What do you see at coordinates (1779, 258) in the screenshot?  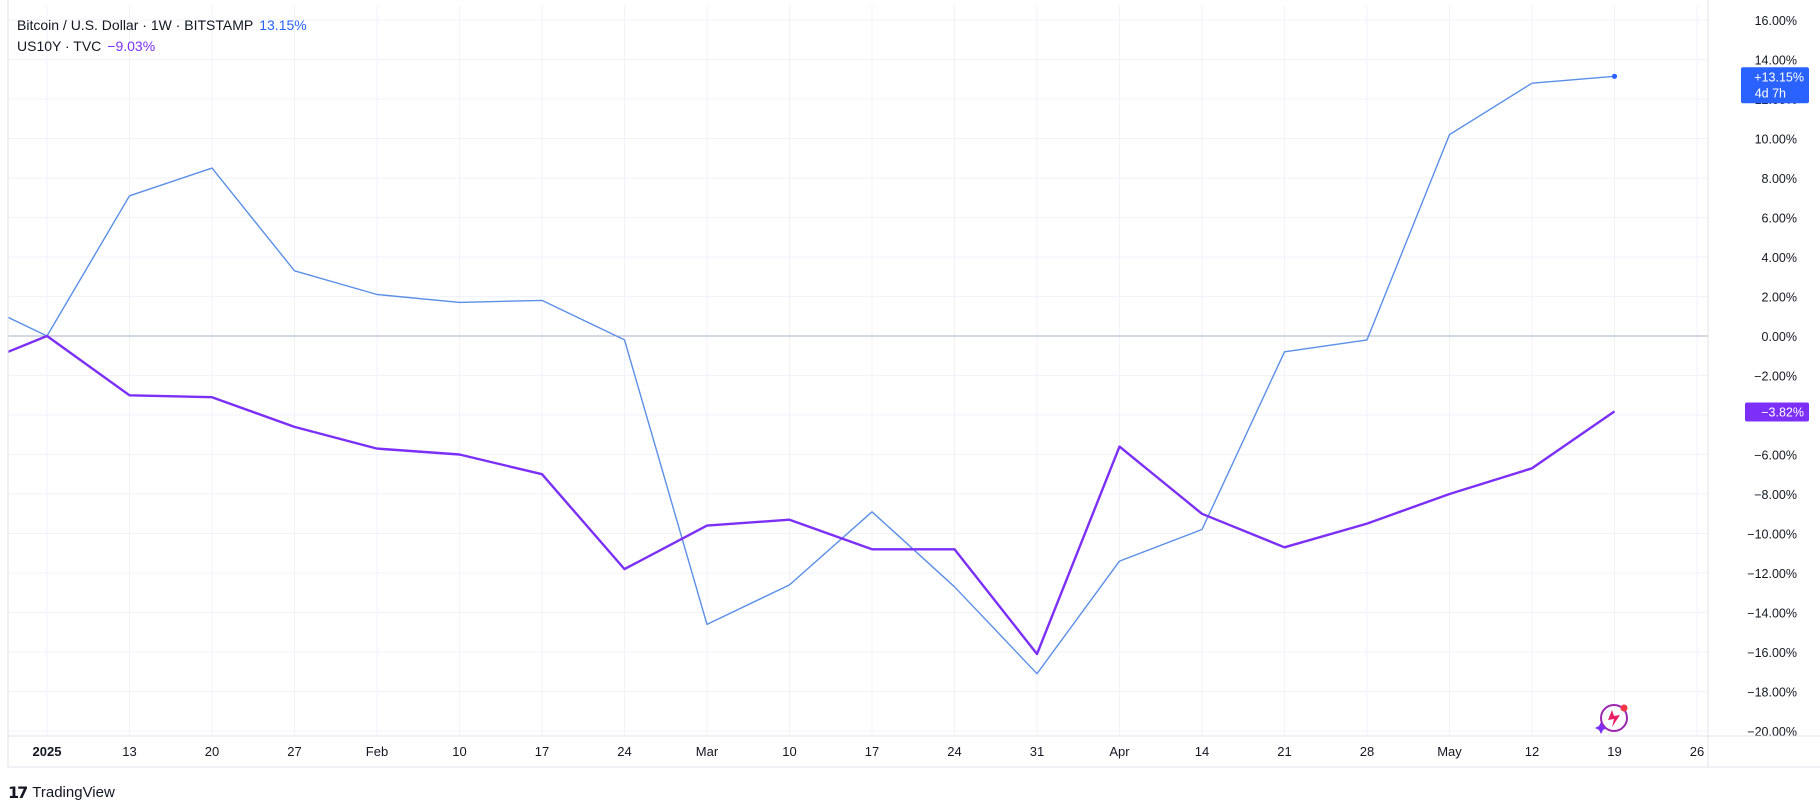 I see `y-tick-label: 4.00%` at bounding box center [1779, 258].